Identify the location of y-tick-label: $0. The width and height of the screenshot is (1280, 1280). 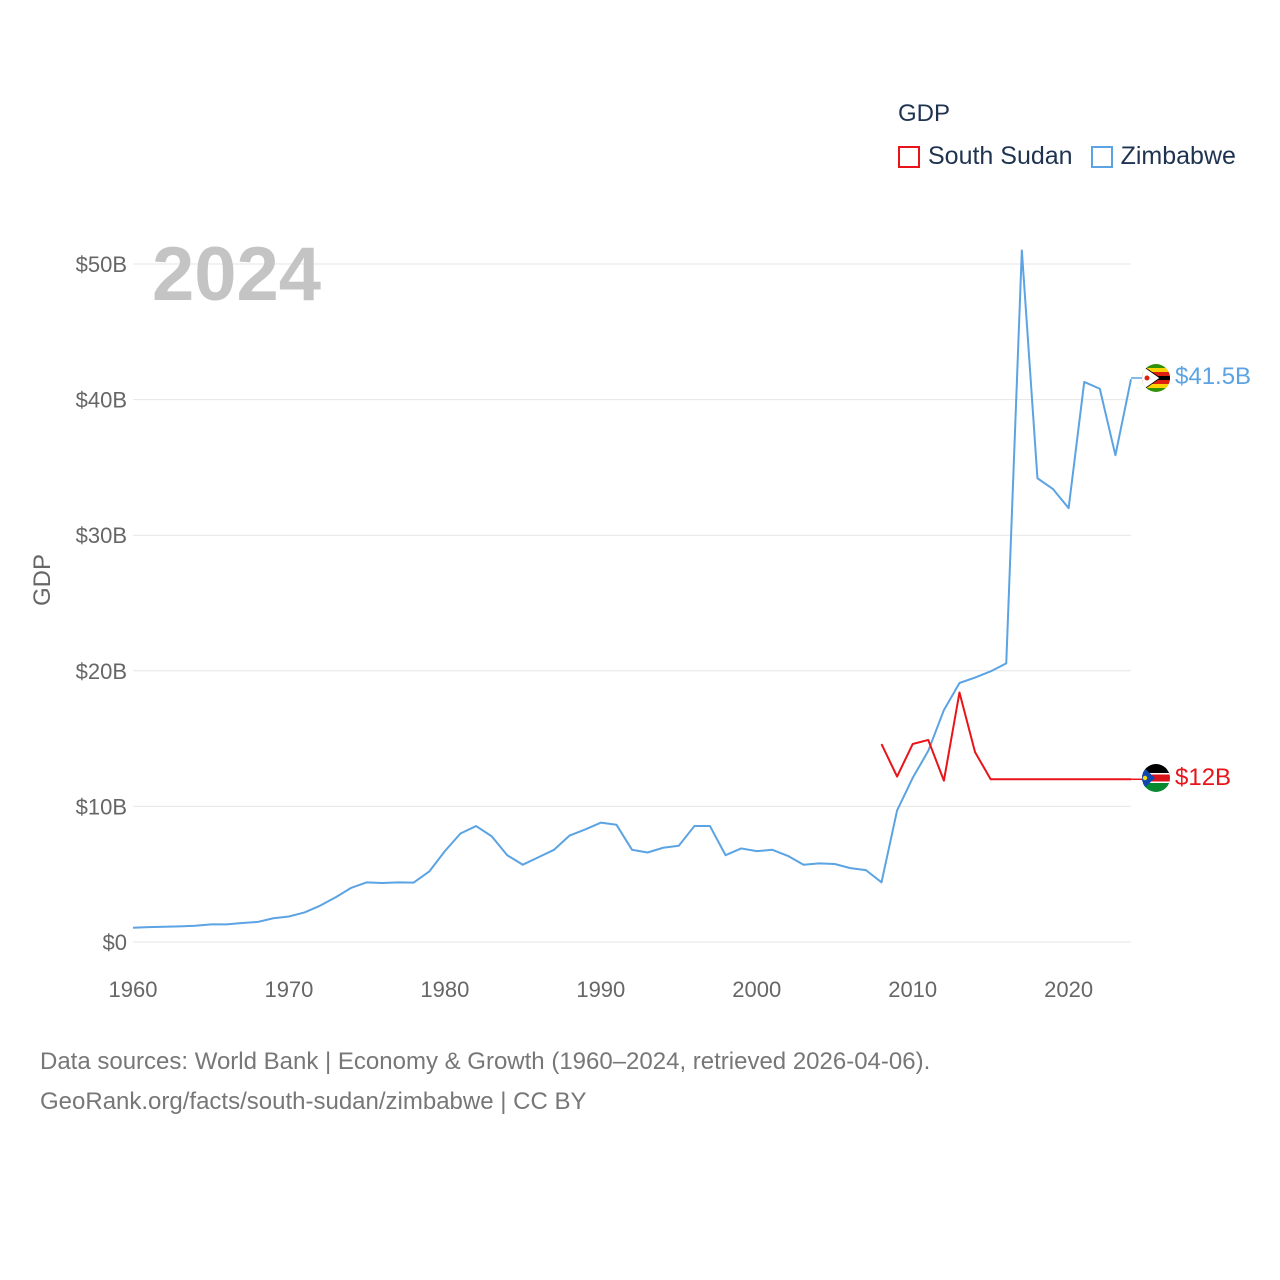
(115, 942).